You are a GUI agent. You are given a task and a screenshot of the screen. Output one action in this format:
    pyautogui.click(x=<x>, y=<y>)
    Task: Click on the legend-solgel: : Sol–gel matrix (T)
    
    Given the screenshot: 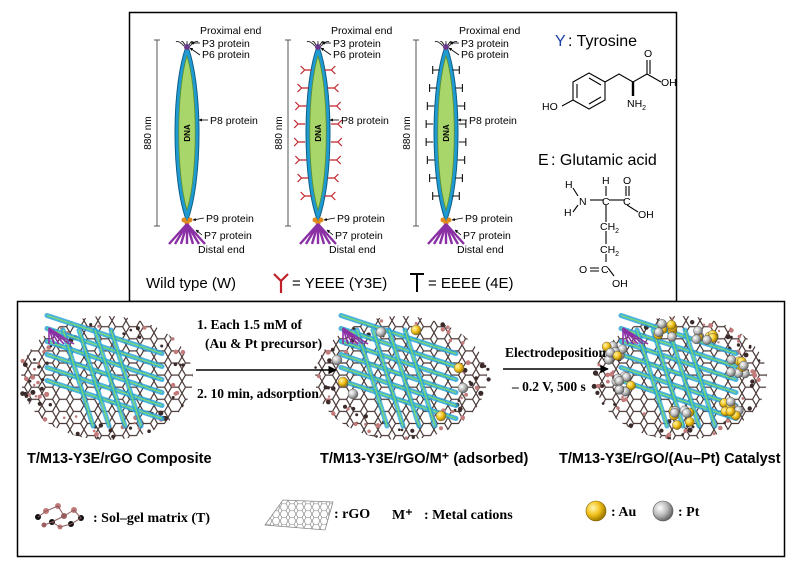 What is the action you would take?
    pyautogui.click(x=151, y=518)
    